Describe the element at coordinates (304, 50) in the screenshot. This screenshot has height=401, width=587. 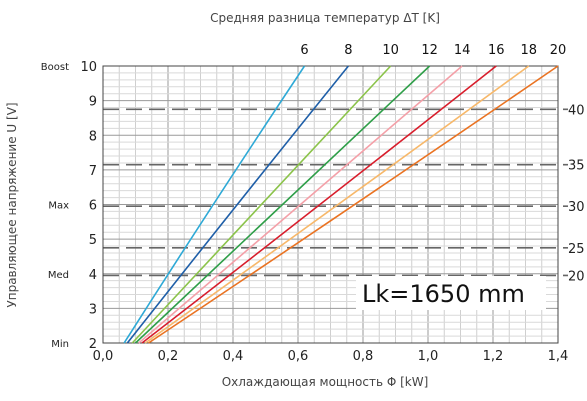
I see `series-label: 6` at that location.